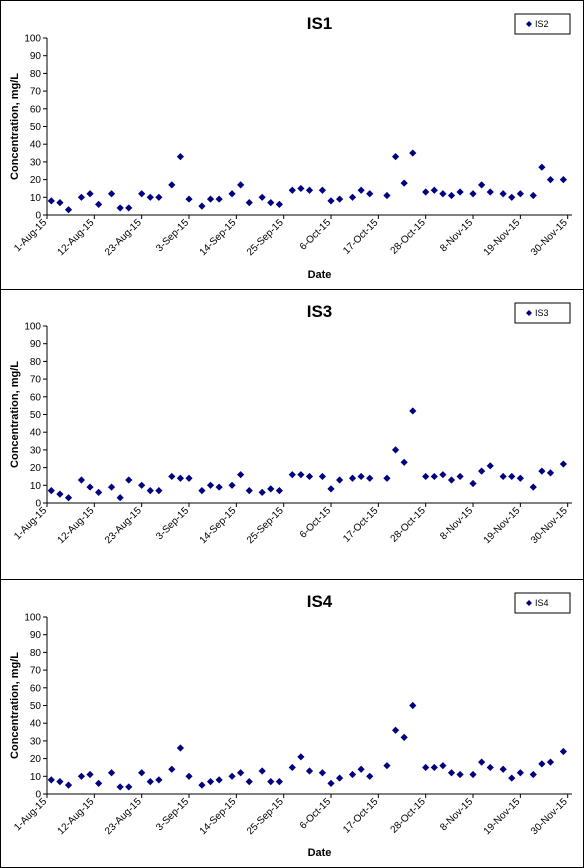 Image resolution: width=585 pixels, height=868 pixels. What do you see at coordinates (218, 816) in the screenshot?
I see `x-tick-label: 14-Sep-15` at bounding box center [218, 816].